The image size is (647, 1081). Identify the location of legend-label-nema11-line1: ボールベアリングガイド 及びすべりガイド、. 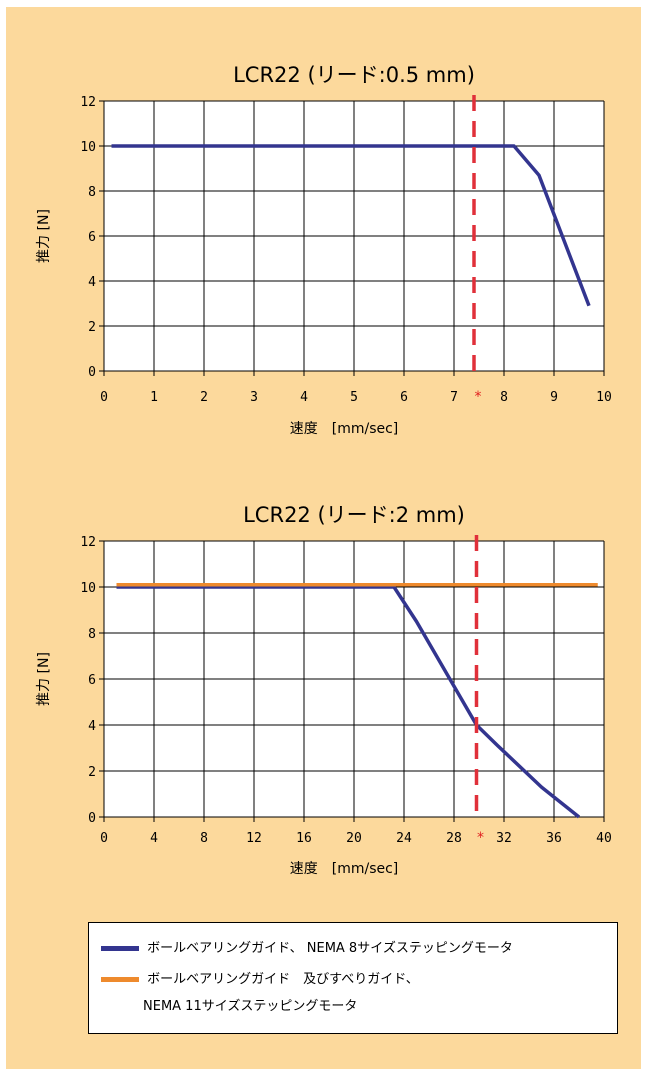
(283, 979).